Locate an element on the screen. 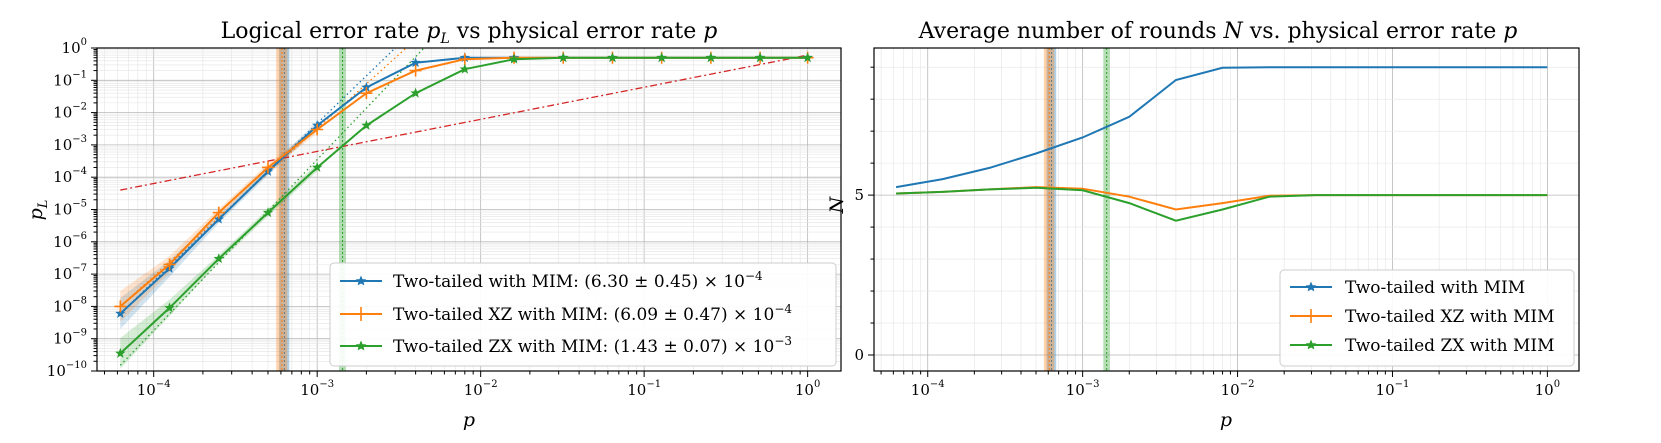 The width and height of the screenshot is (1661, 443). y-tick-label: 10⁻⁵ is located at coordinates (70, 209).